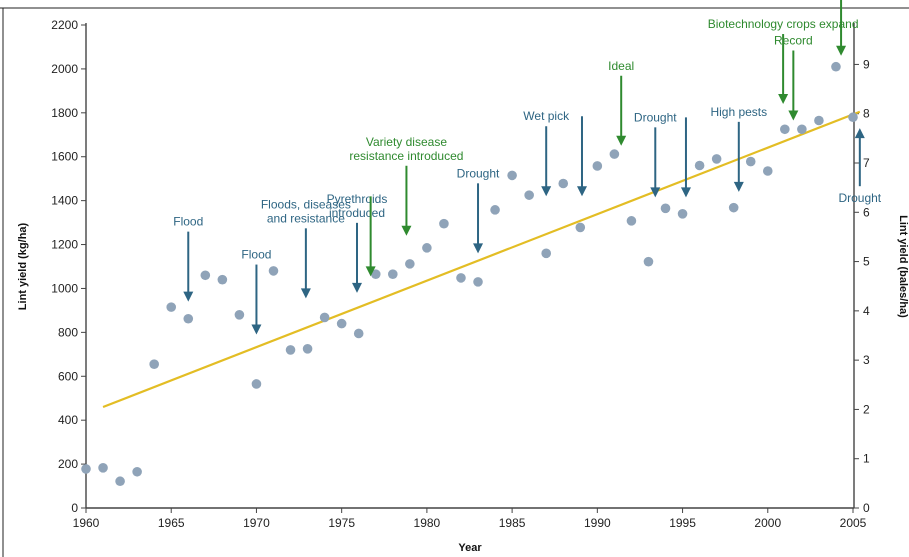 This screenshot has width=909, height=557. What do you see at coordinates (783, 24) in the screenshot?
I see `annotation-label: Biotechnology crops expand` at bounding box center [783, 24].